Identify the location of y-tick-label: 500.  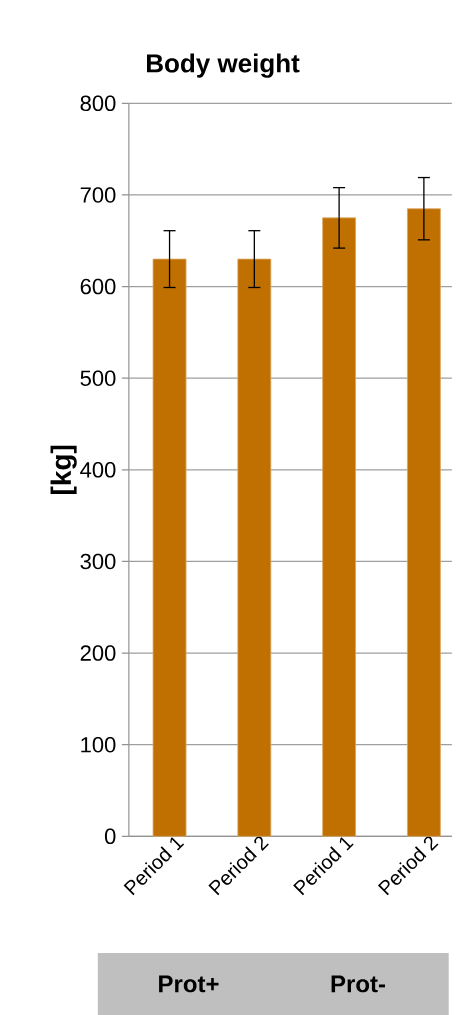
(98, 378).